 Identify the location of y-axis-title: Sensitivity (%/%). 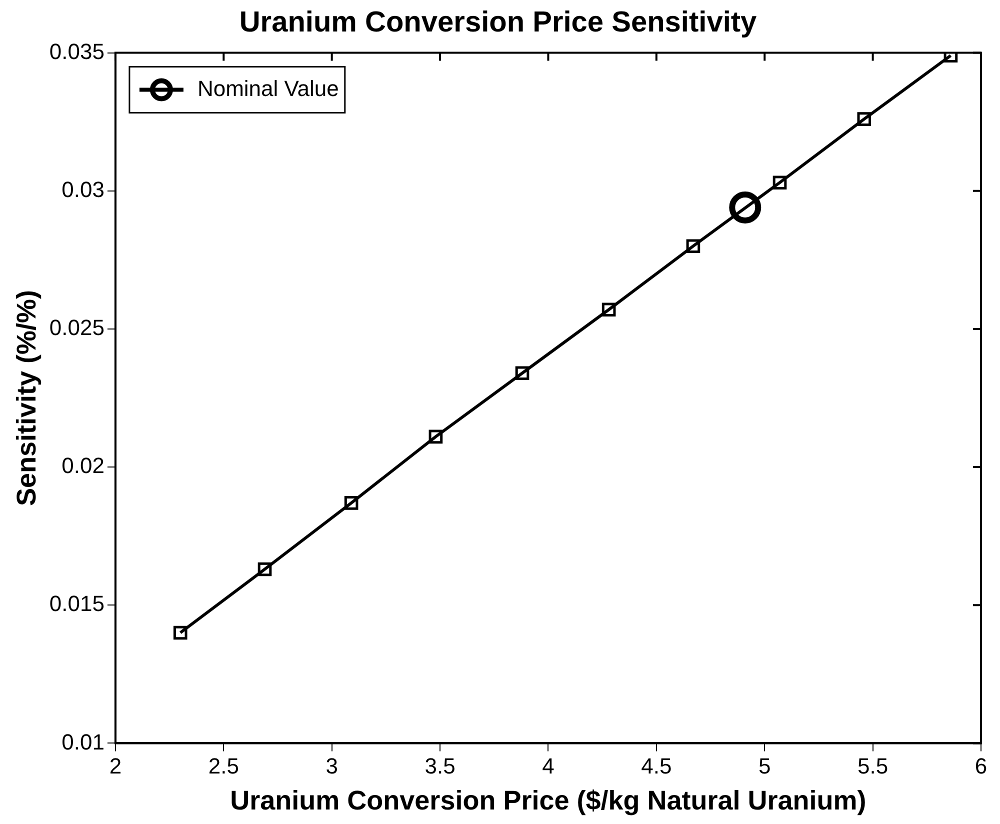
(27, 398).